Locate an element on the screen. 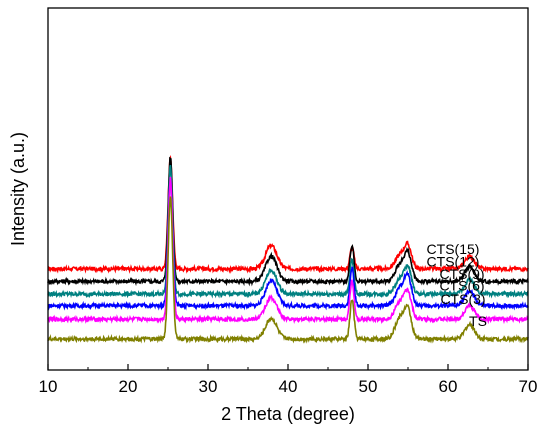  series-label-cts12: CTS(12) is located at coordinates (453, 261).